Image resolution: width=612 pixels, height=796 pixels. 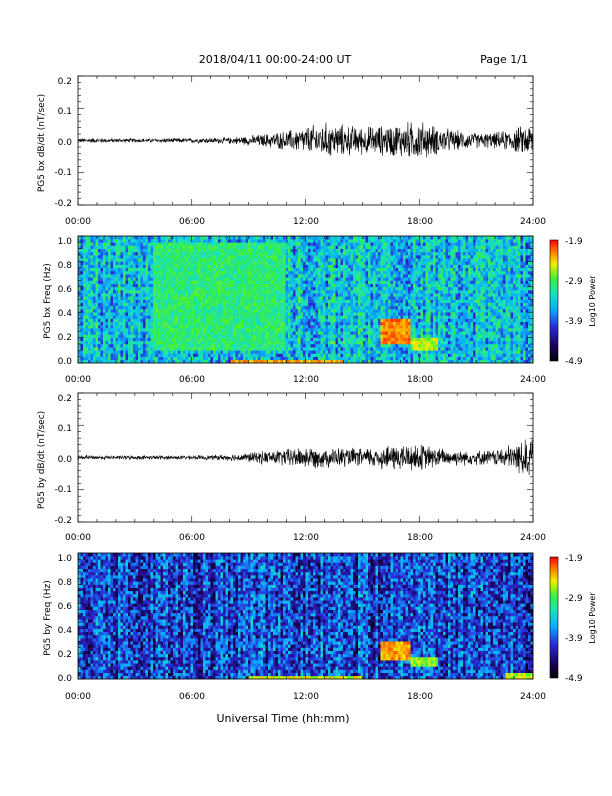 What do you see at coordinates (65, 266) in the screenshot?
I see `ytick-label: 0.8` at bounding box center [65, 266].